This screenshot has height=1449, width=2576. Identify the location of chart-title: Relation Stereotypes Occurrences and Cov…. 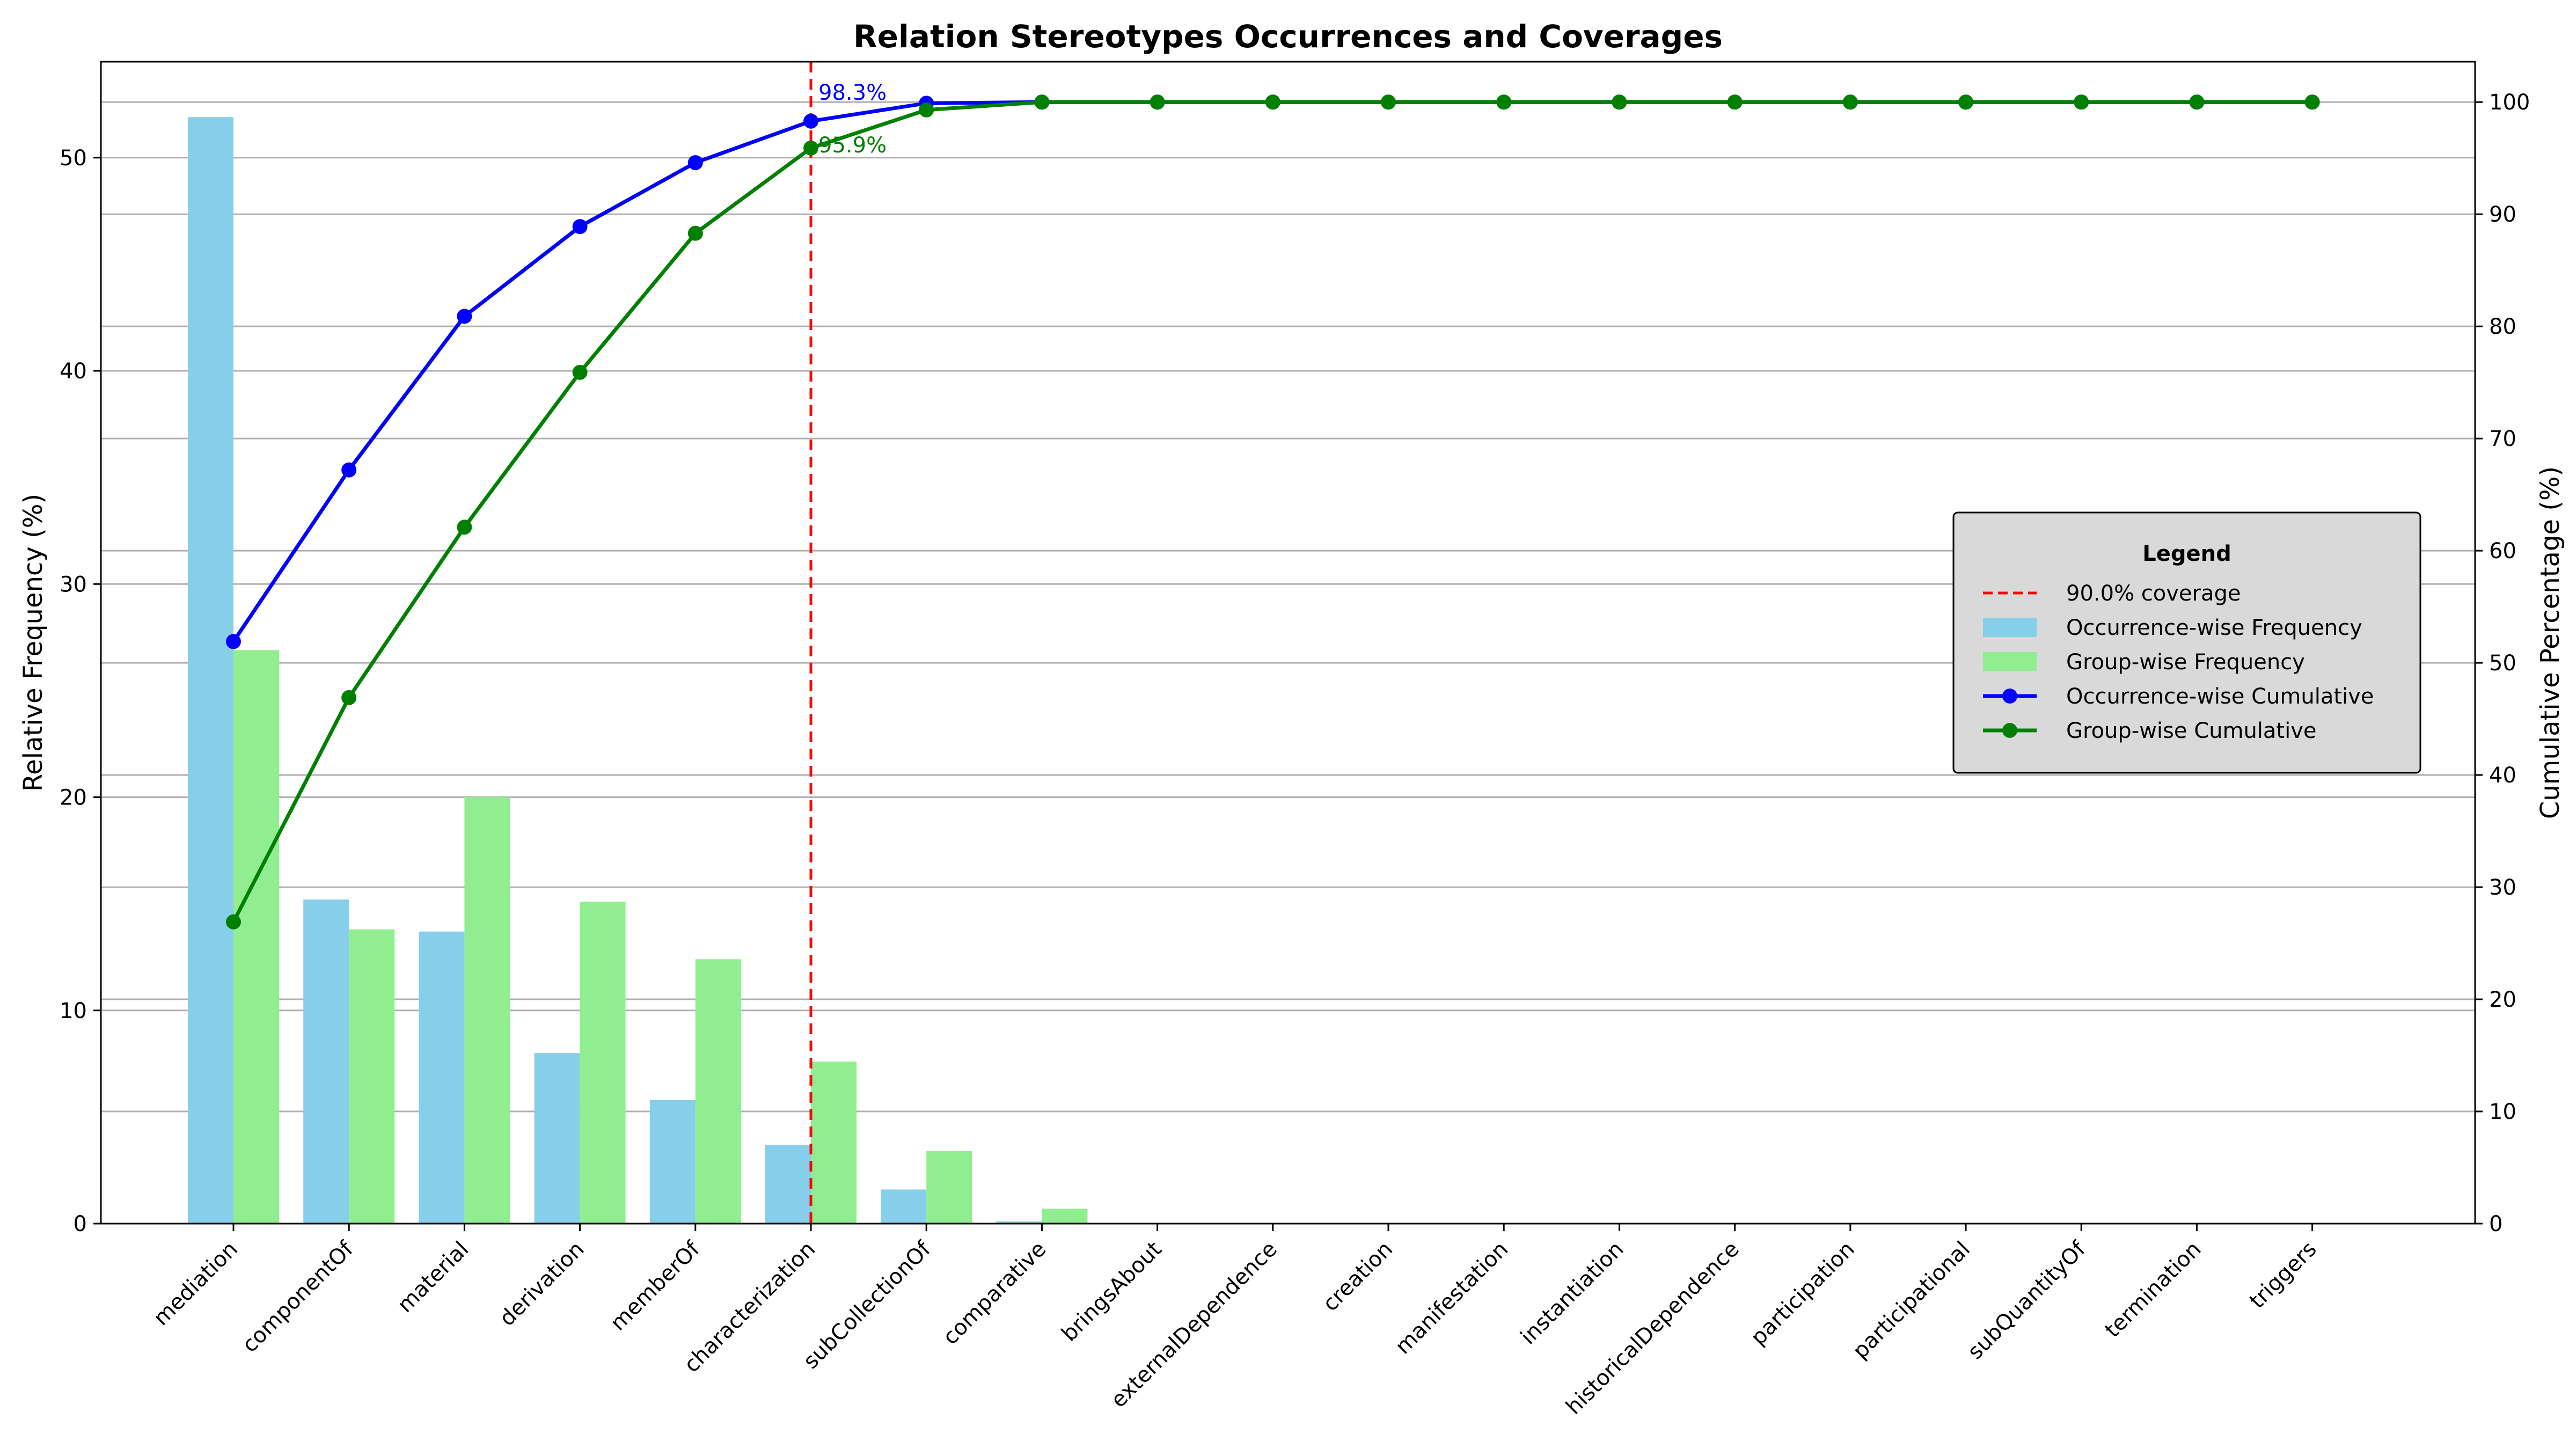
(1288, 36).